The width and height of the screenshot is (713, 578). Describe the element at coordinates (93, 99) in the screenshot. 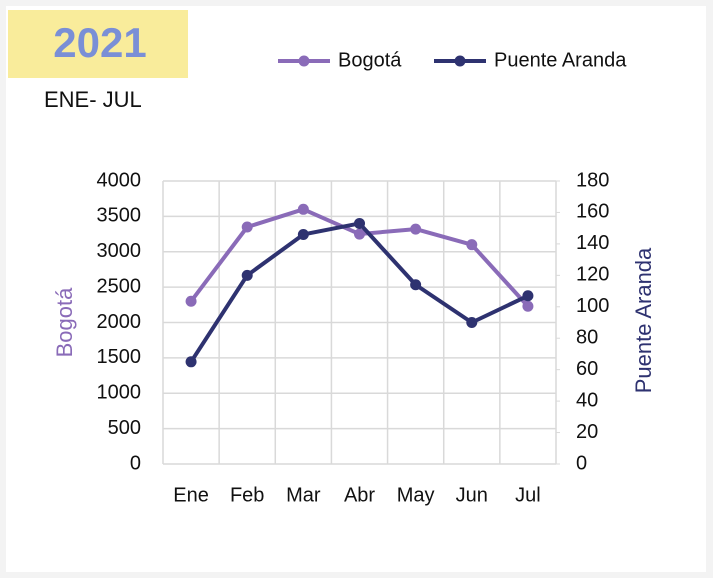

I see `chart-subtitle: ENE- JUL` at that location.